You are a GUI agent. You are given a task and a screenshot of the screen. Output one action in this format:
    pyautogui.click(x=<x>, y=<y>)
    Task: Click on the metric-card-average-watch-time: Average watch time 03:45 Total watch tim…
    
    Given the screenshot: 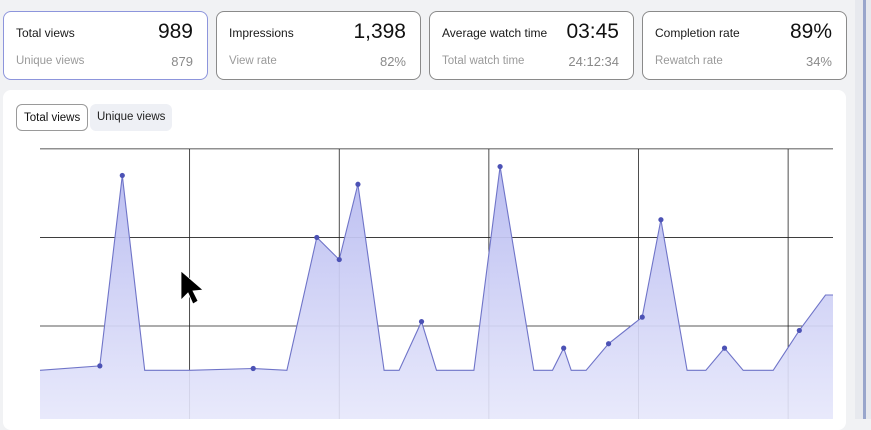 What is the action you would take?
    pyautogui.click(x=531, y=45)
    